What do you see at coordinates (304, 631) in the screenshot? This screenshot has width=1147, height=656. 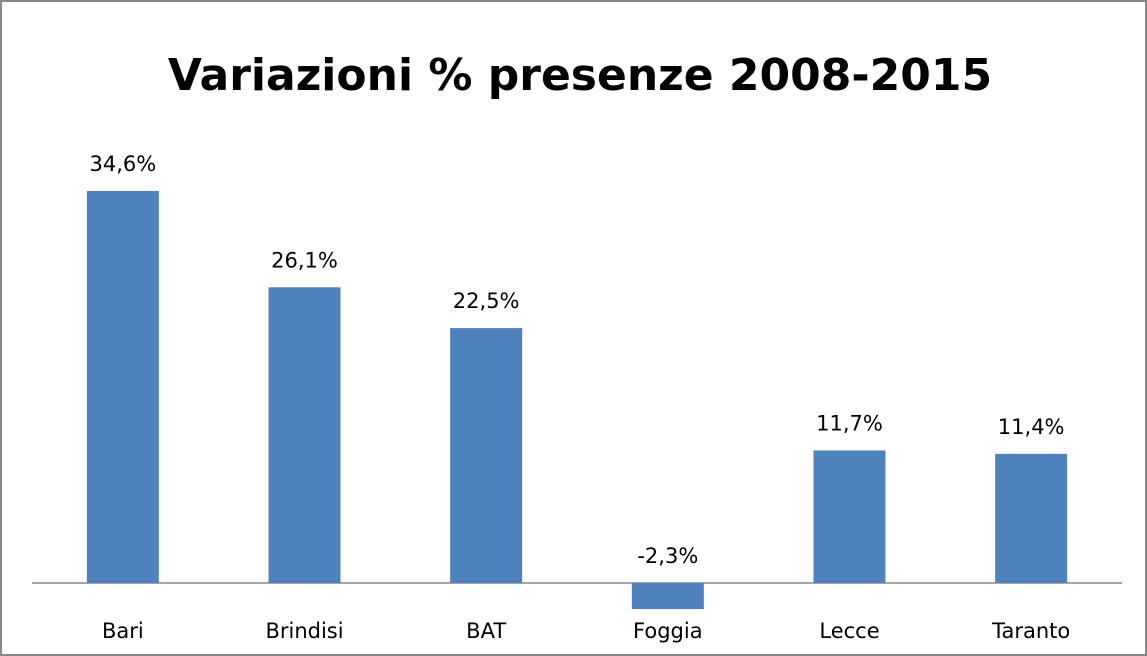 I see `x-tick-label: Brindisi` at bounding box center [304, 631].